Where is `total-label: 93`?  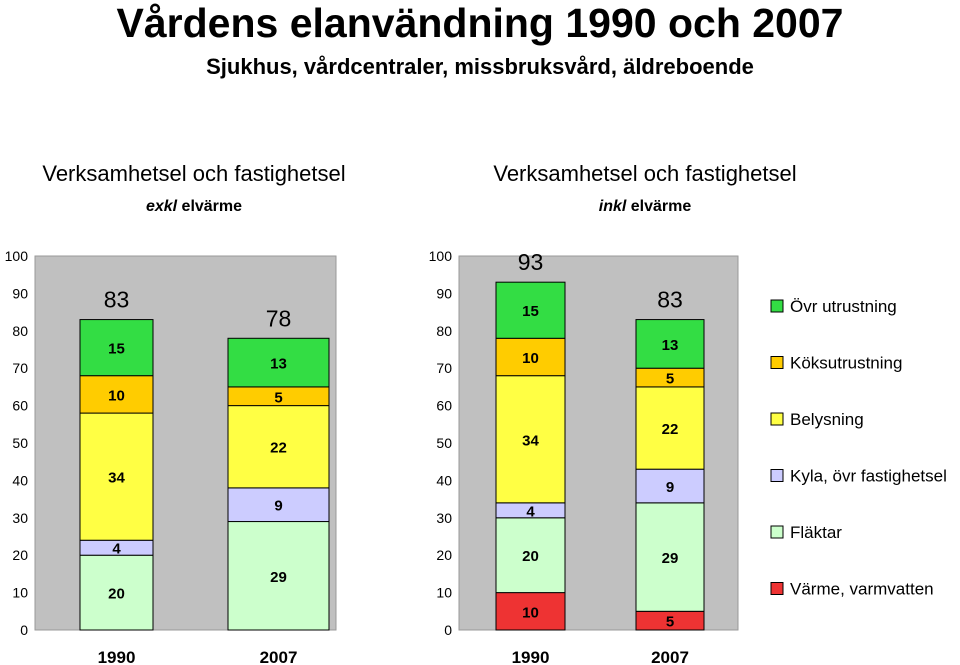 total-label: 93 is located at coordinates (531, 262).